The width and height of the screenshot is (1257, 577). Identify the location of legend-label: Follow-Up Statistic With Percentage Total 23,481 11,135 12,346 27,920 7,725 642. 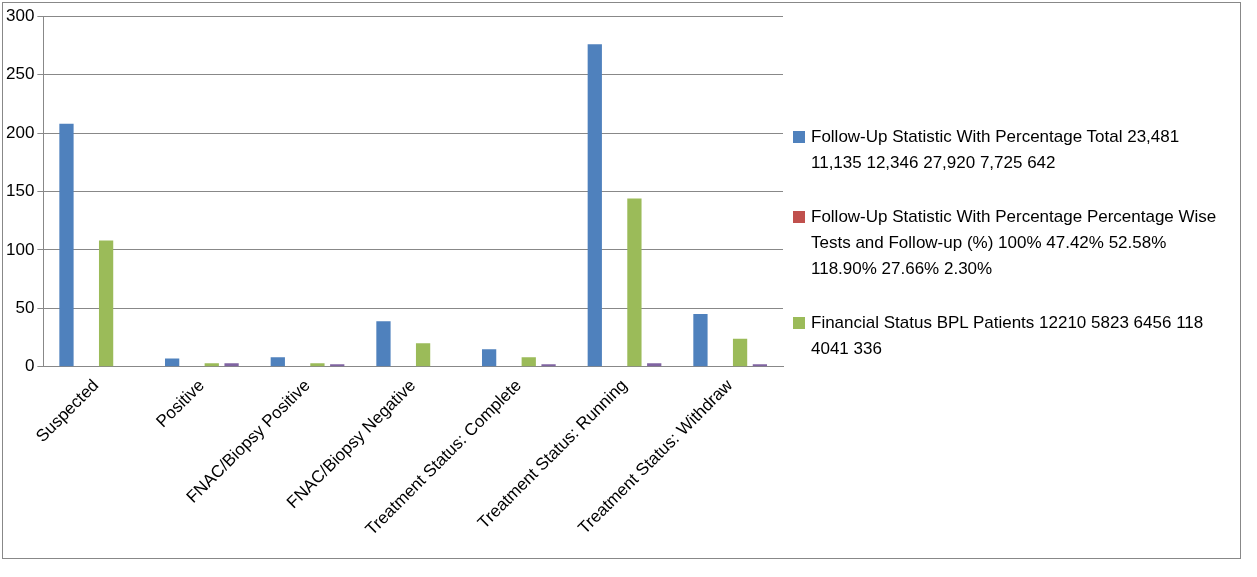
(996, 150).